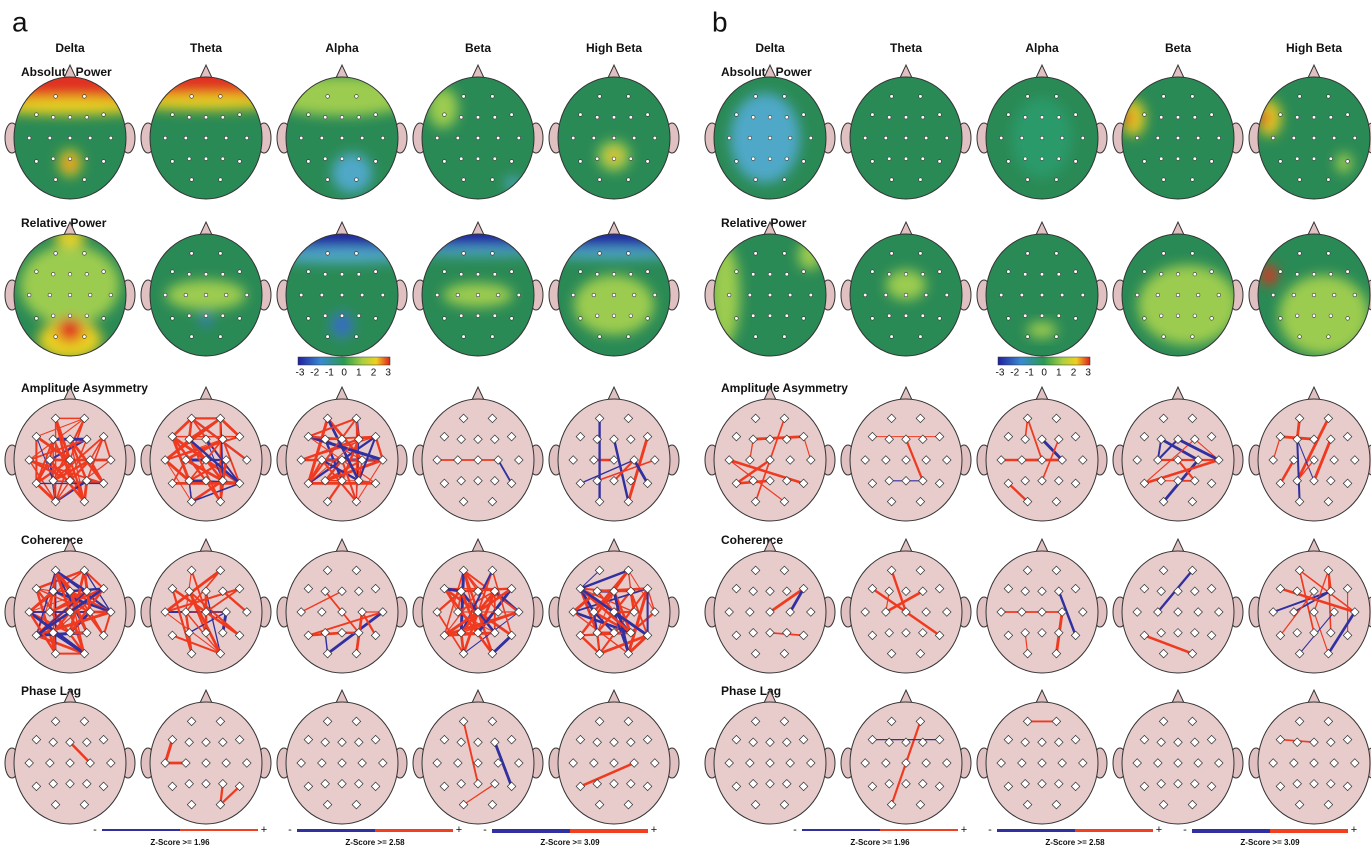 The width and height of the screenshot is (1371, 850). I want to click on row-label: Coherence, so click(52, 540).